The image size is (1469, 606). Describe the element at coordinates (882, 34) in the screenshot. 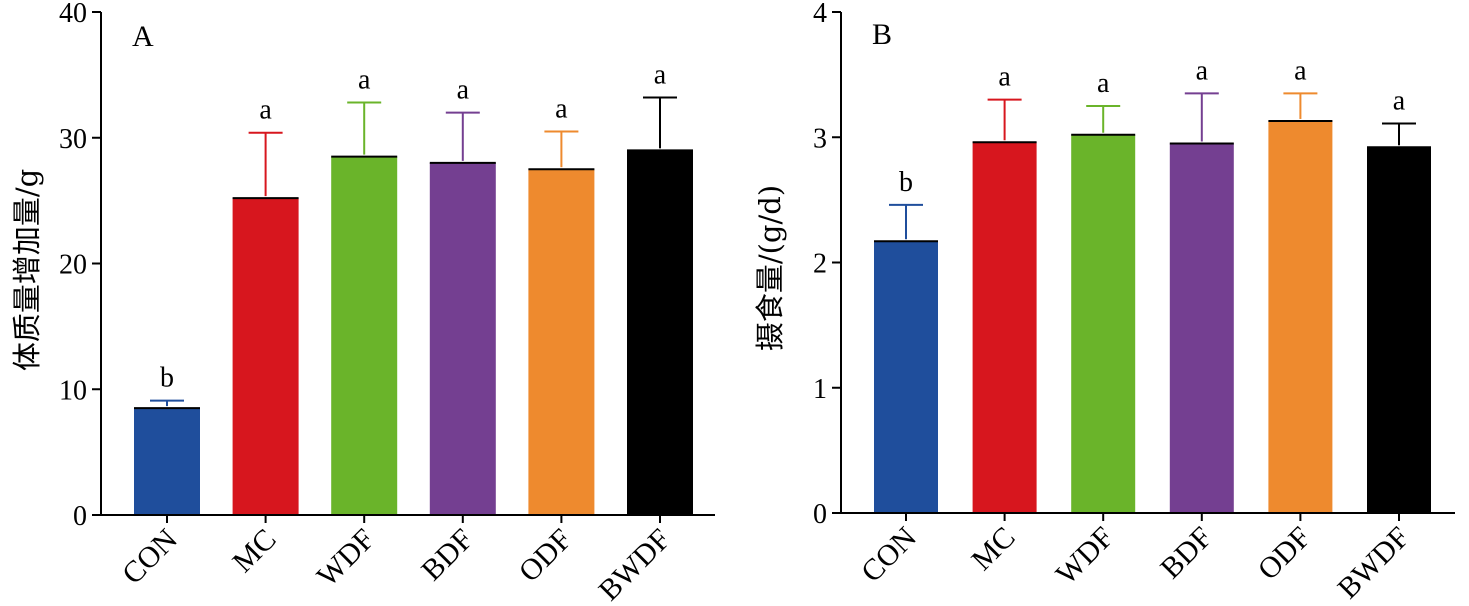

I see `panel-label-b: B` at that location.